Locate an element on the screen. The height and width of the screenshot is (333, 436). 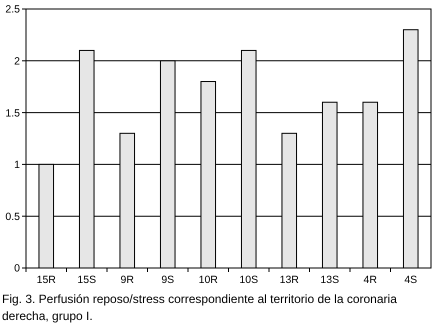
x-tick-label: 15S is located at coordinates (86, 280).